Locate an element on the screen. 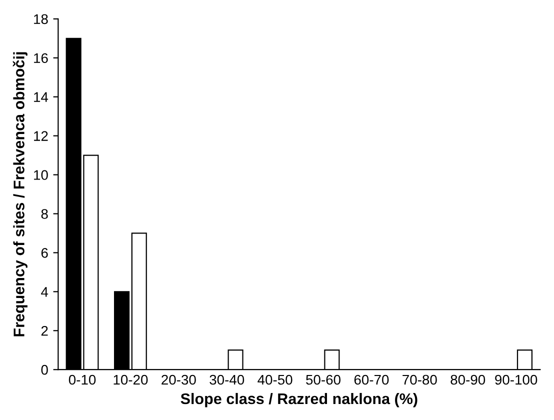  x-tick-label: 50-60 is located at coordinates (323, 379).